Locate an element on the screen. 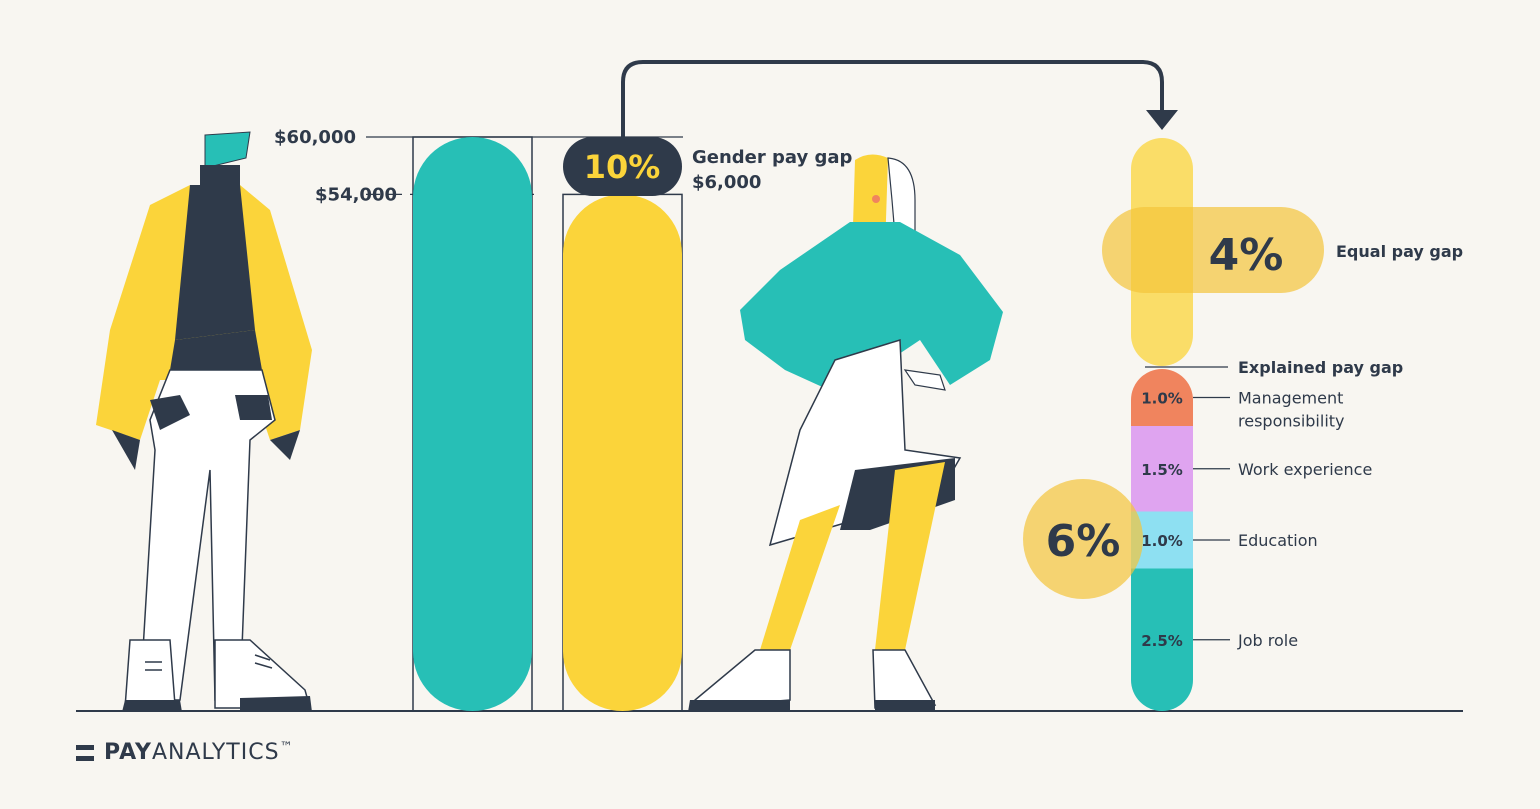 The image size is (1540, 809). y-label-women: $54,000 is located at coordinates (356, 194).